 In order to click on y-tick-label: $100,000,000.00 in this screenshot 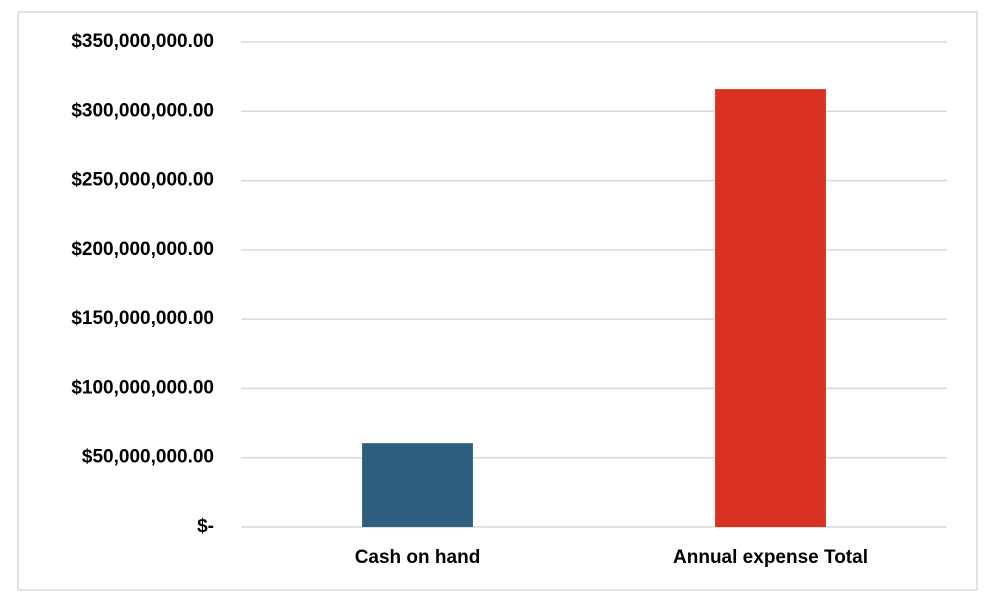, I will do `click(142, 387)`.